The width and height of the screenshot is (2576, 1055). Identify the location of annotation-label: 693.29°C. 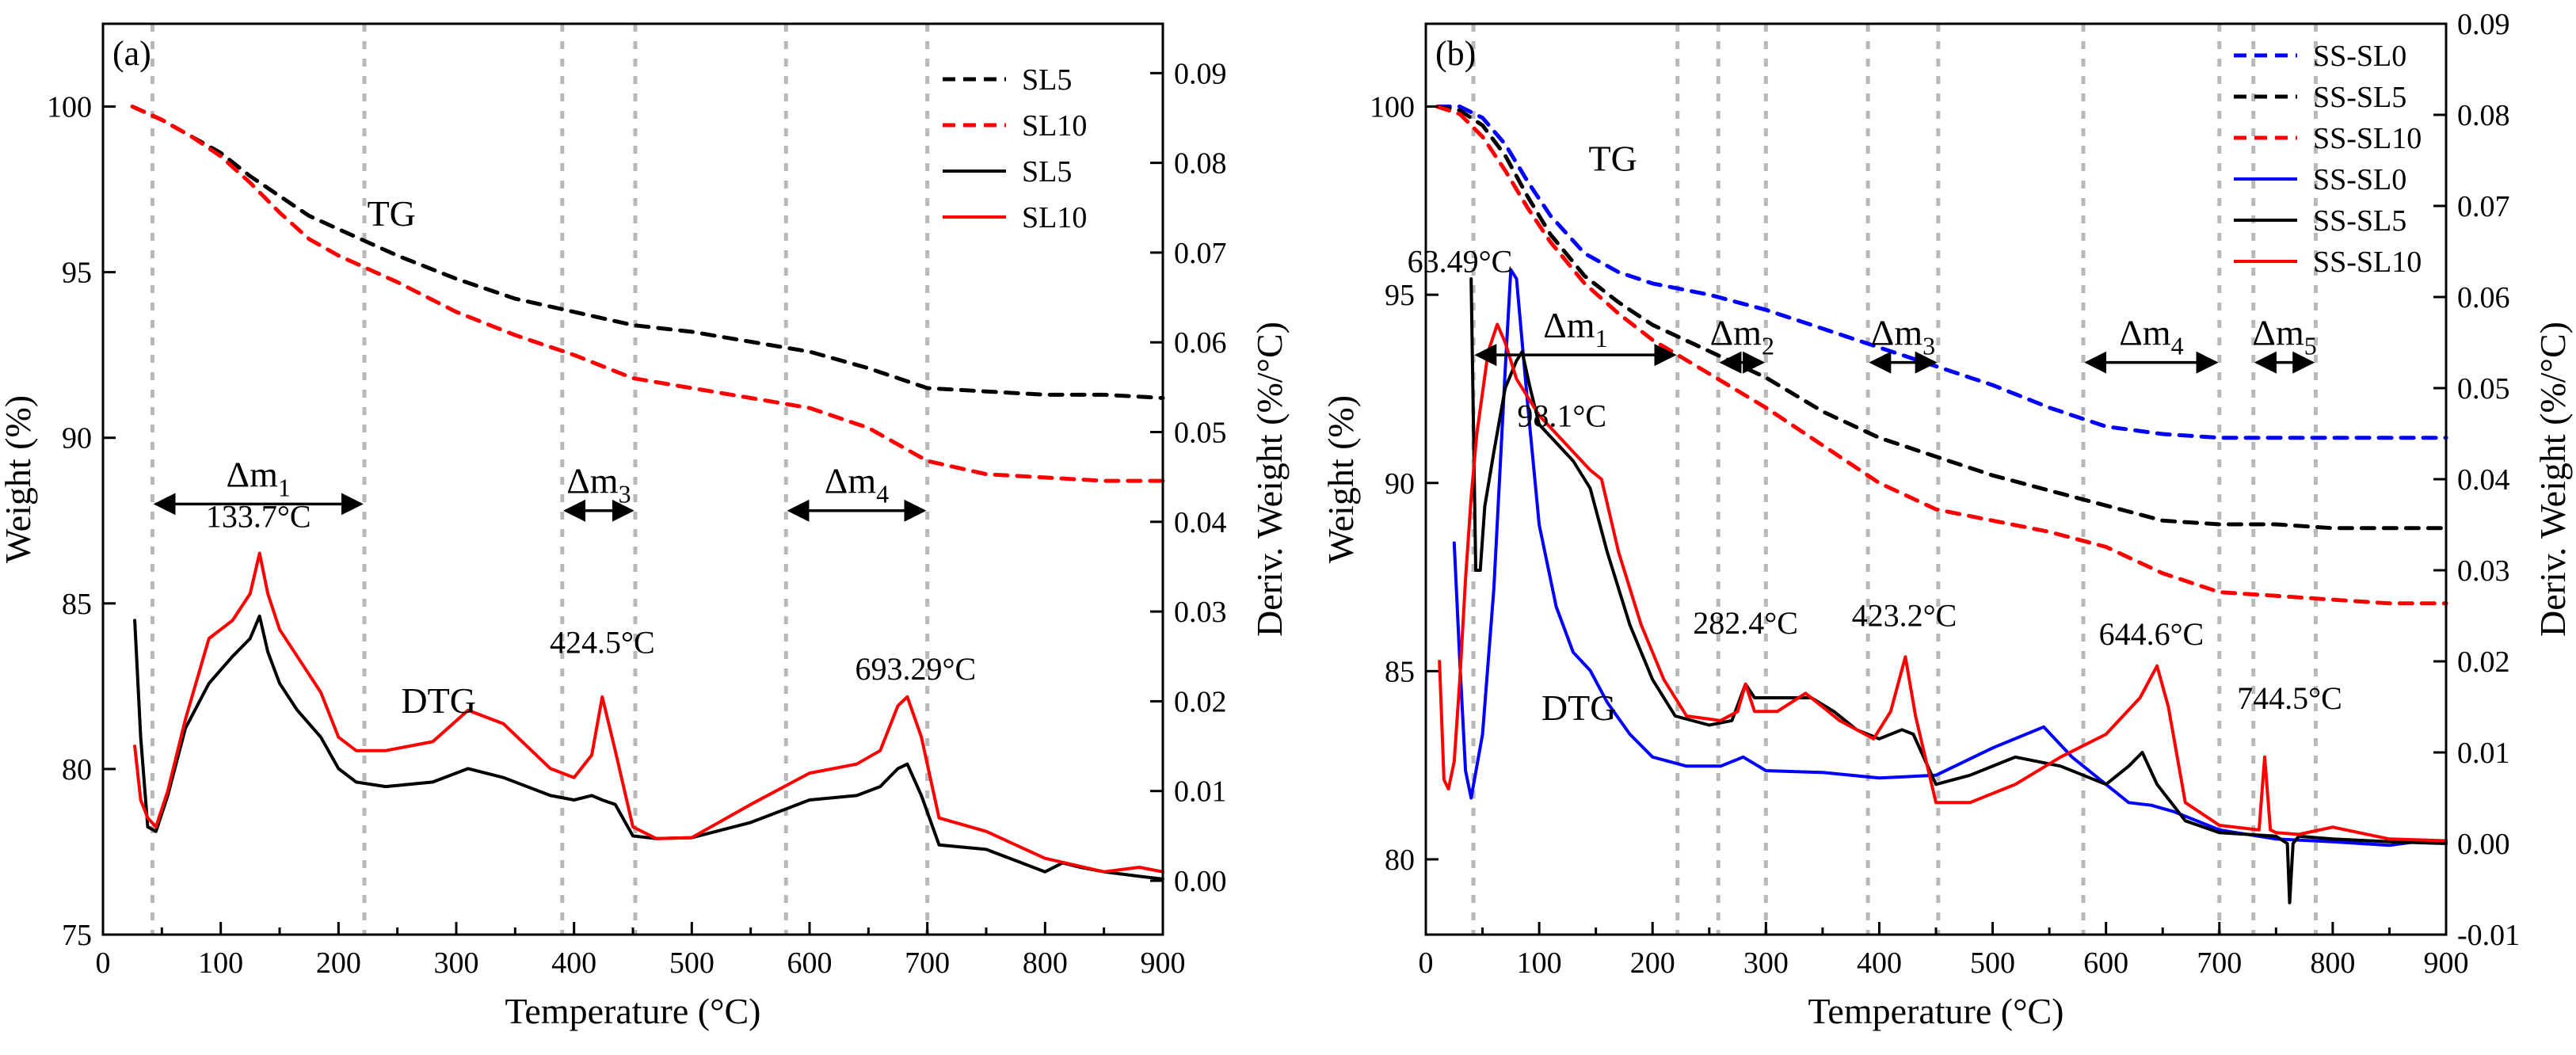
(916, 669).